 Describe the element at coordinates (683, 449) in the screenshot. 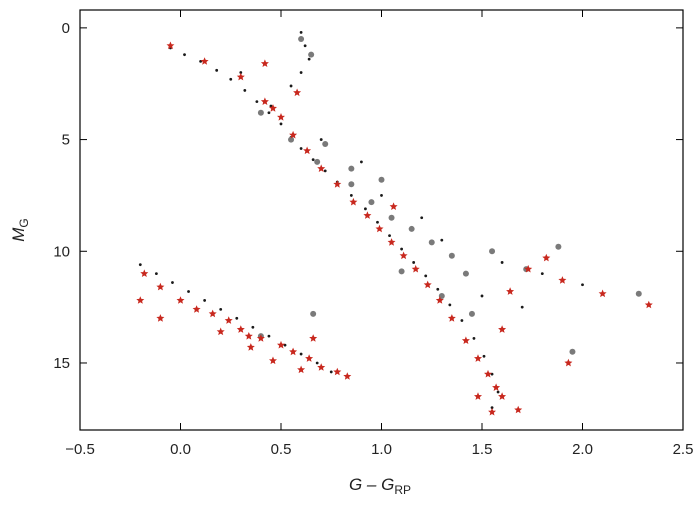

I see `x-tick-label: 2.5` at that location.